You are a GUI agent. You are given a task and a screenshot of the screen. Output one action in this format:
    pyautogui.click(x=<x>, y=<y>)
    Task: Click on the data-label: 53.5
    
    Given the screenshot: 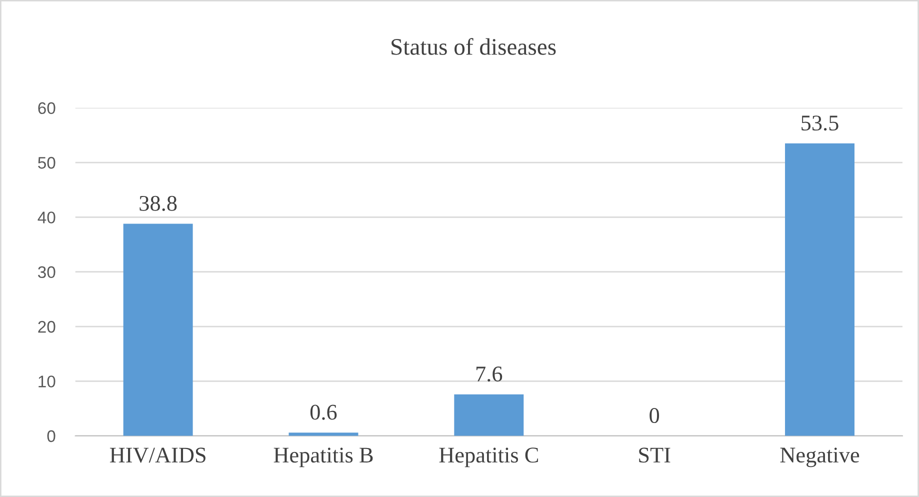 What is the action you would take?
    pyautogui.click(x=820, y=123)
    